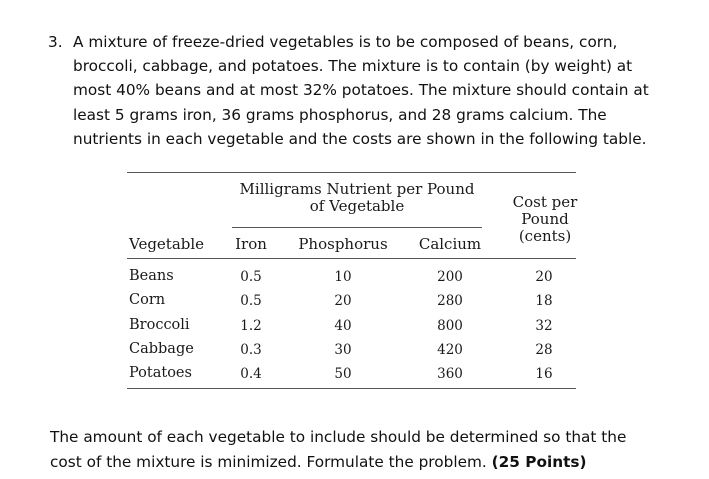 The image size is (709, 479). I want to click on cell-calcium: 420, so click(450, 350).